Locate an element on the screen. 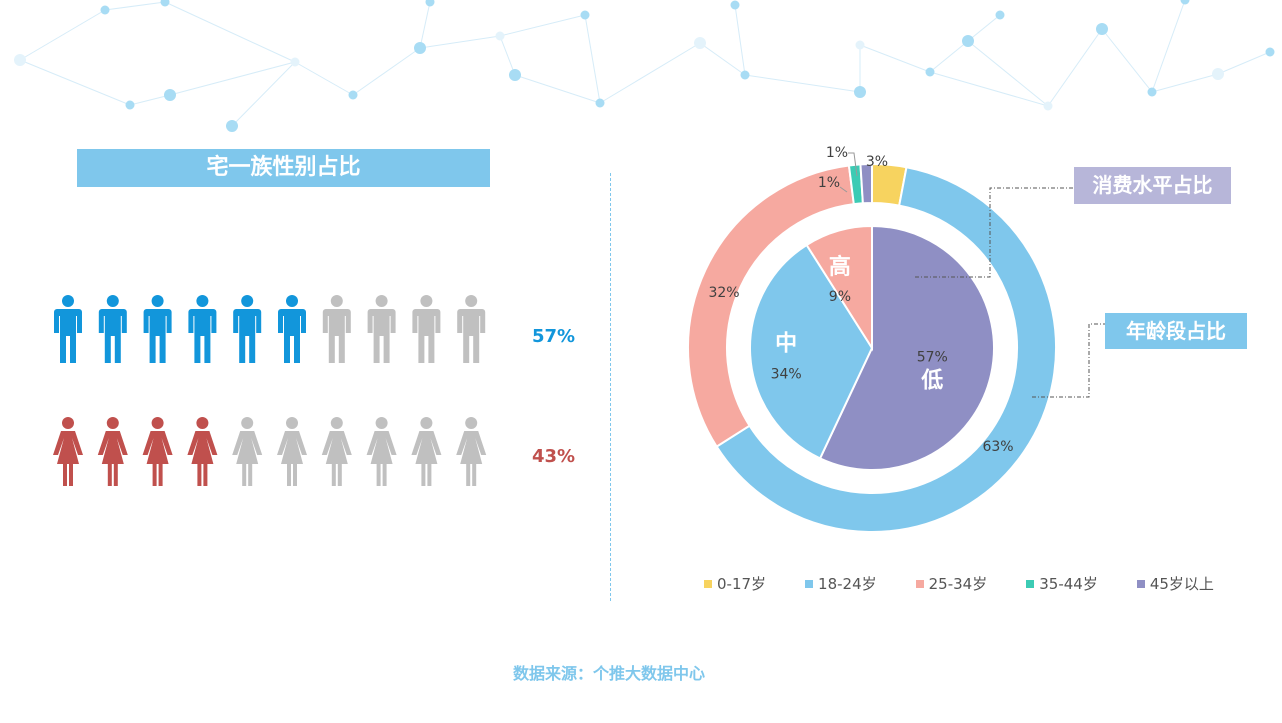 Image resolution: width=1282 pixels, height=723 pixels. male-percent: 57% is located at coordinates (554, 336).